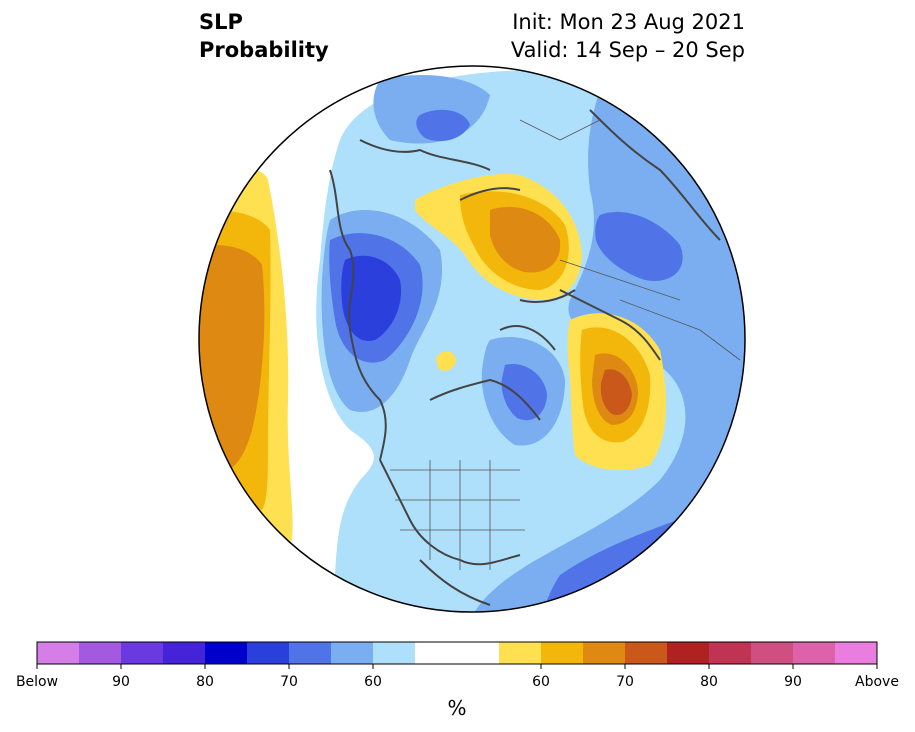  What do you see at coordinates (371, 298) in the screenshot?
I see `below-region-80-west` at bounding box center [371, 298].